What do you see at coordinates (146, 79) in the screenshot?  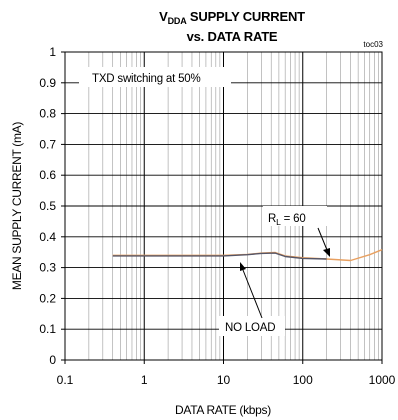 I see `condition-text: TXD switching at 50%` at bounding box center [146, 79].